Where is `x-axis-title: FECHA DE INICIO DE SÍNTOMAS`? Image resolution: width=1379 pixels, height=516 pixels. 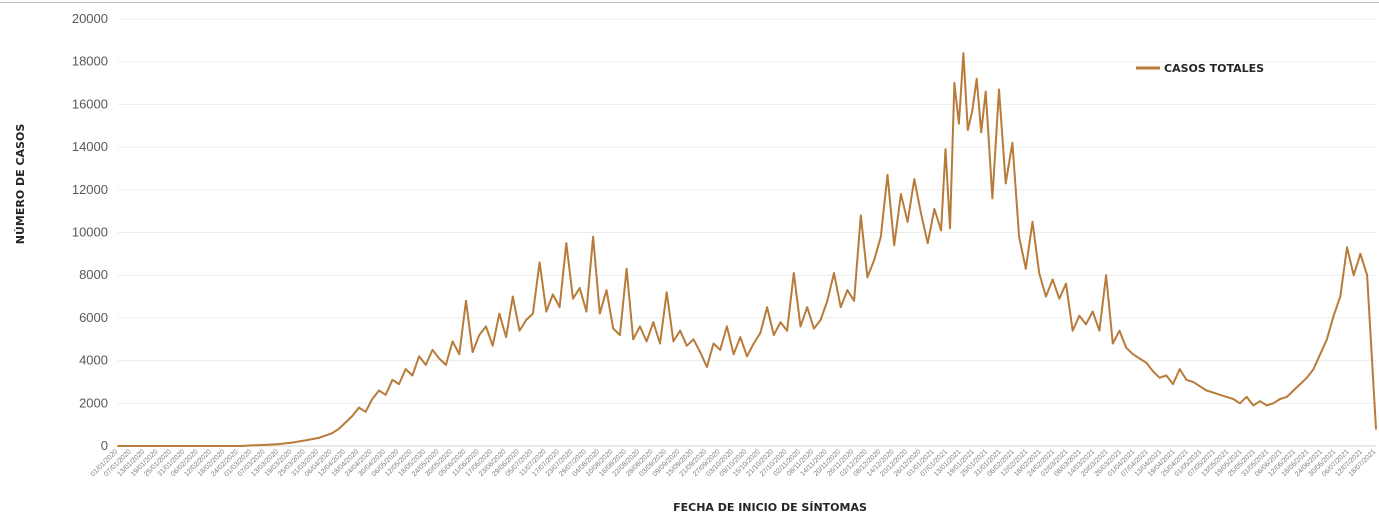 x-axis-title: FECHA DE INICIO DE SÍNTOMAS is located at coordinates (770, 507).